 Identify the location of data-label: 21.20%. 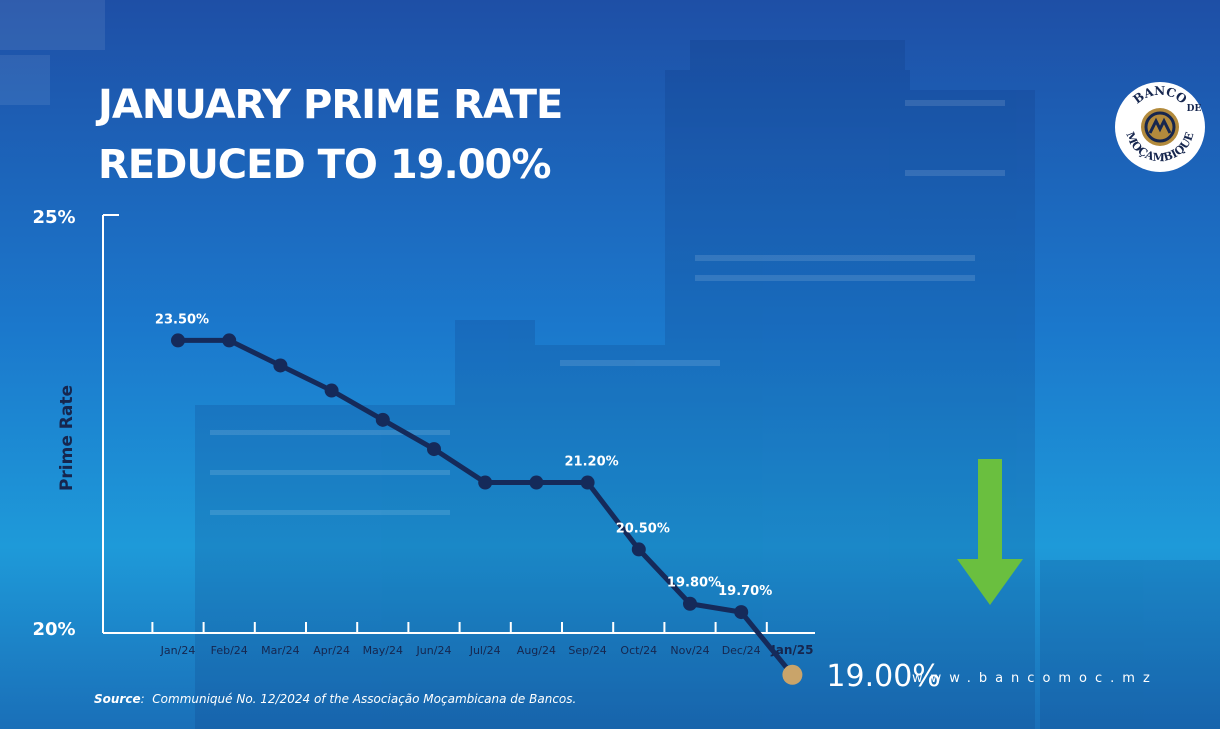
(592, 462).